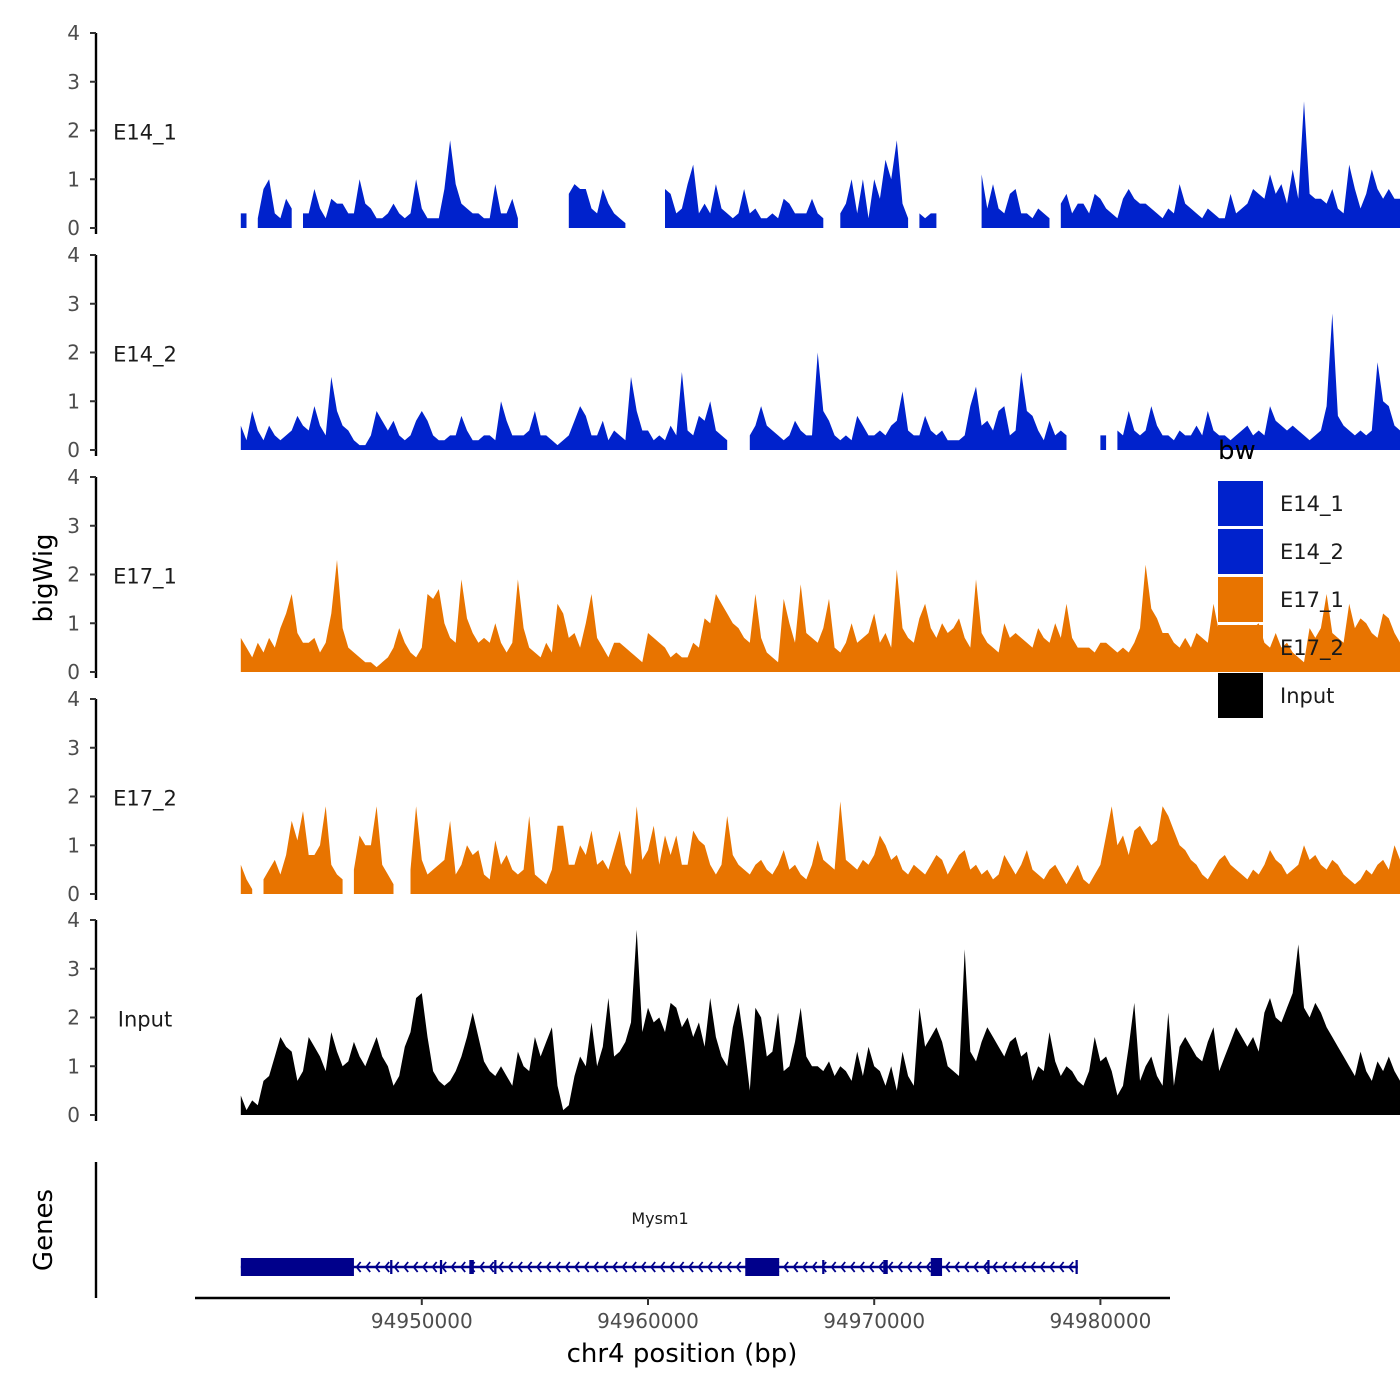  I want to click on track-e17_1: 0 1 2 3 4 E17_1, so click(733, 574).